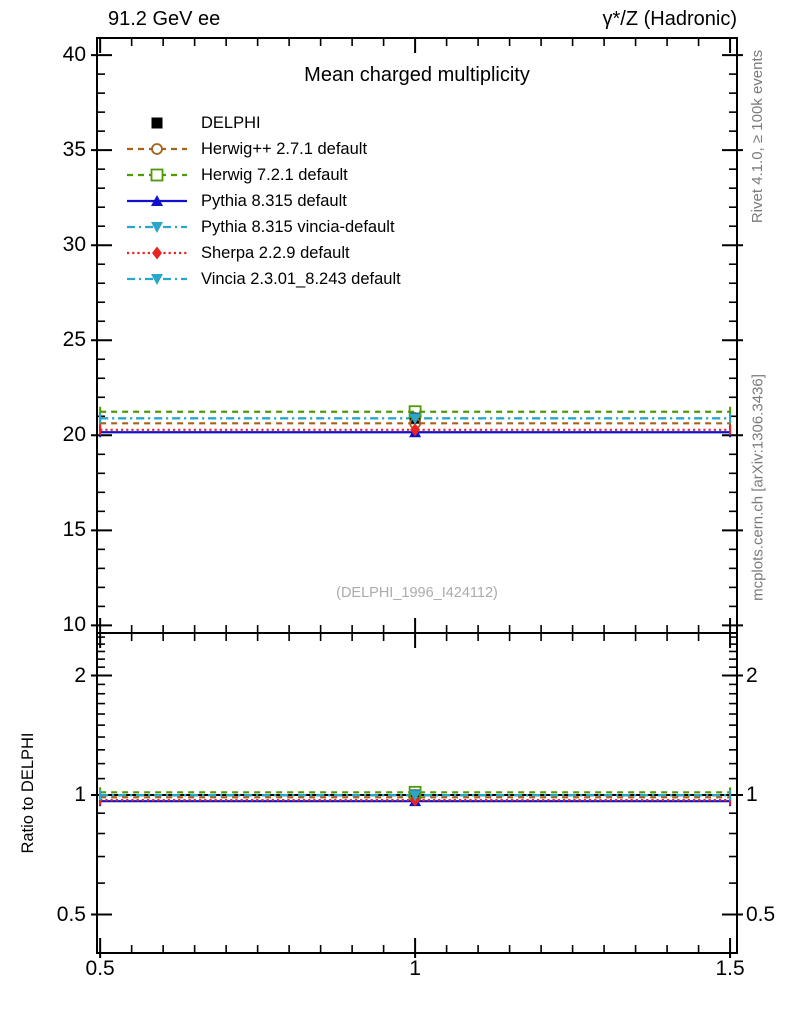 The width and height of the screenshot is (786, 1024). I want to click on main-y-tick-label: 25, so click(74, 340).